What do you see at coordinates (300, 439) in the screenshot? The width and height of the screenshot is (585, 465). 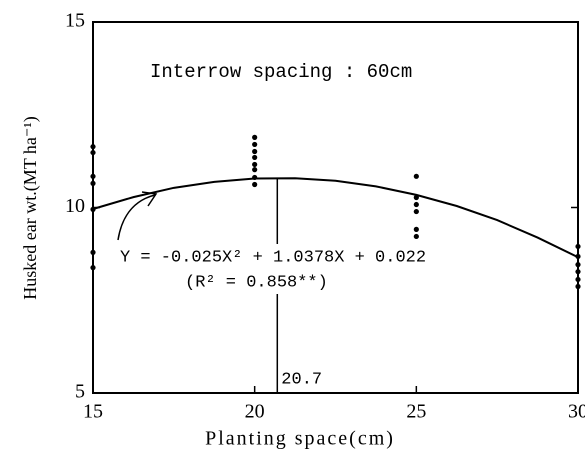 I see `x-axis-label: Planting space(cm)` at bounding box center [300, 439].